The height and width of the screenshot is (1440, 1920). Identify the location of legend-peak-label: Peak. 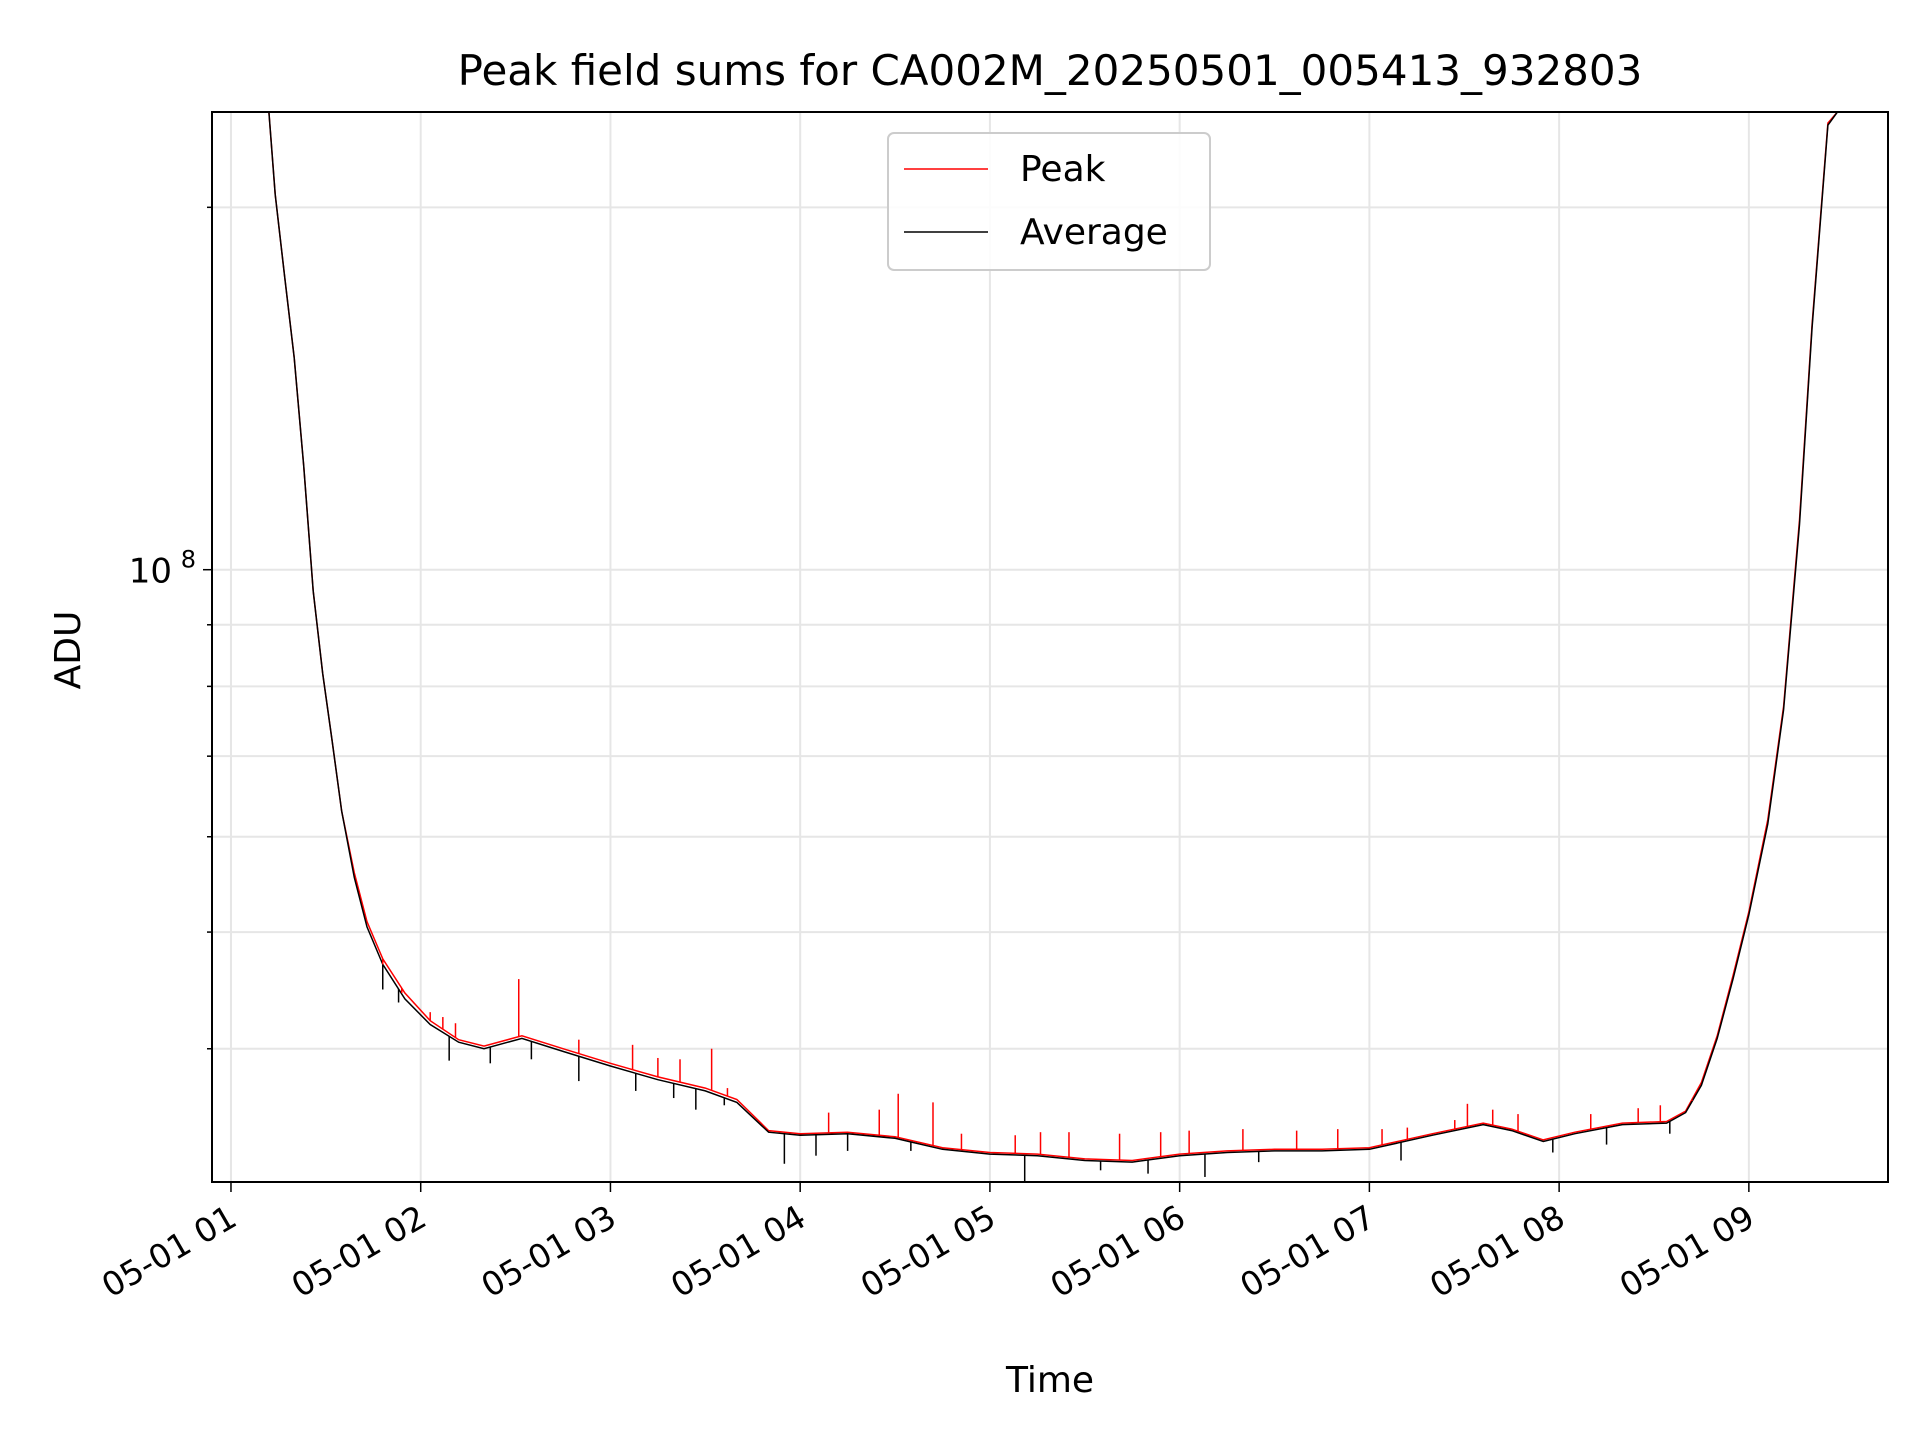
(1063, 169).